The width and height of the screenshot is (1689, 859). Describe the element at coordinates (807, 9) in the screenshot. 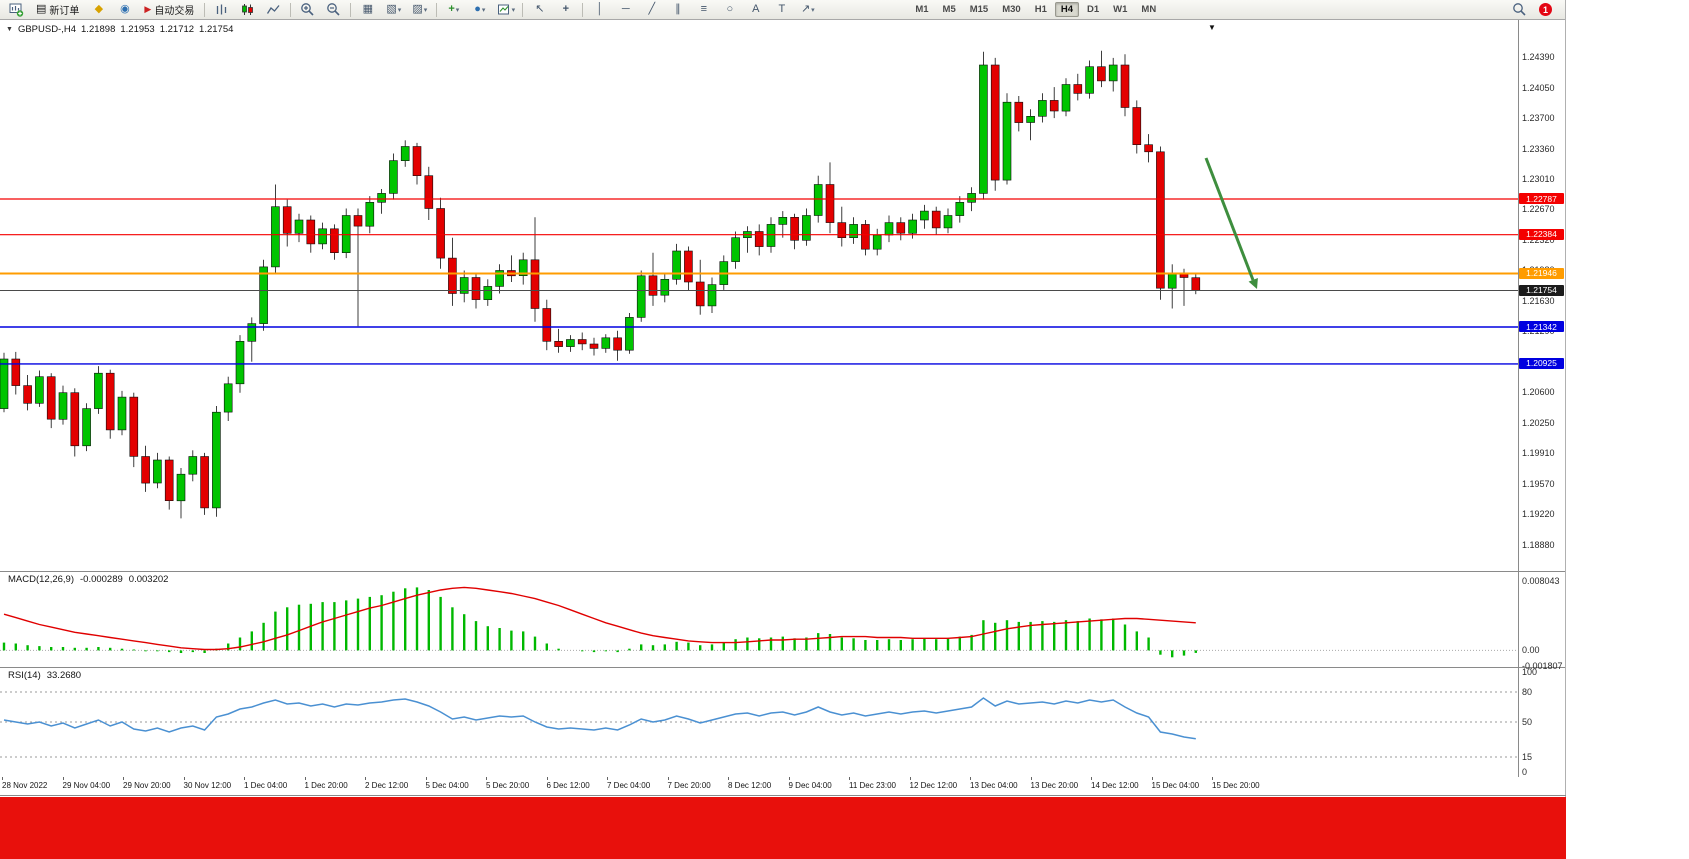

I see `arrows-tool-button: ↗ ▾` at that location.